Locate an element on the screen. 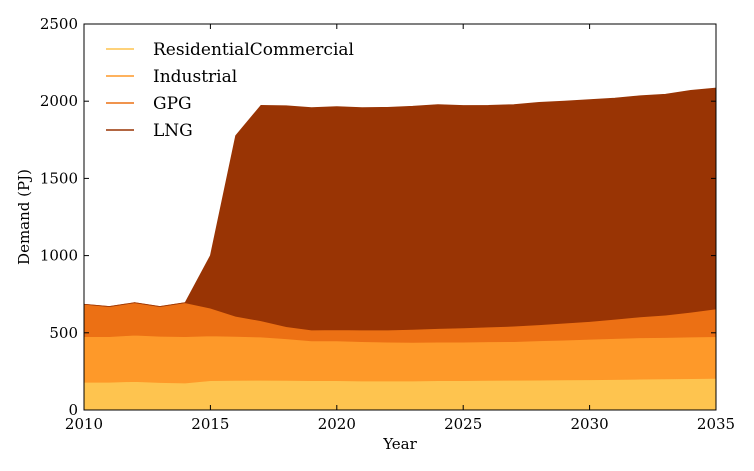  y-tick-label: 0 is located at coordinates (73, 410).